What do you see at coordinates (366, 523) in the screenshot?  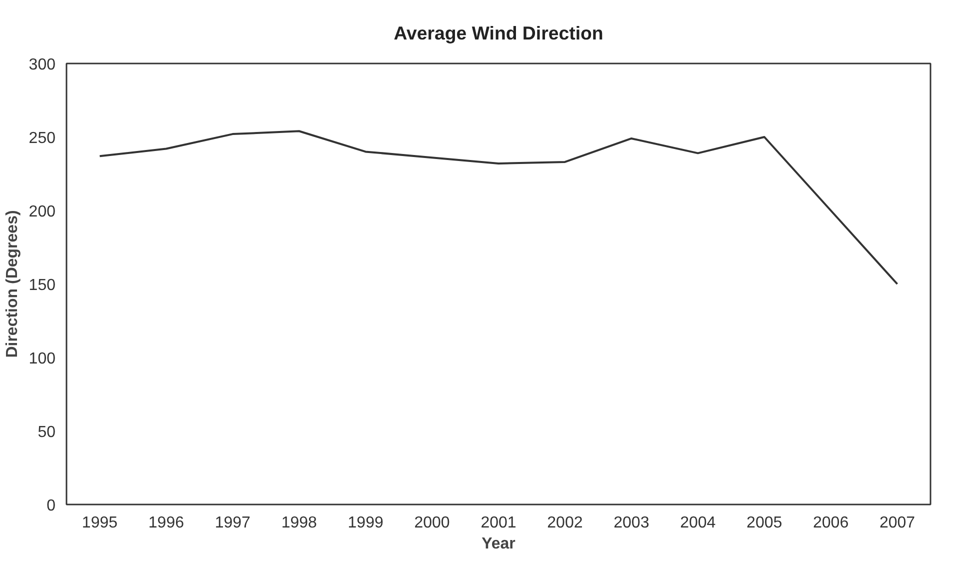 I see `x-tick-label: 1999` at bounding box center [366, 523].